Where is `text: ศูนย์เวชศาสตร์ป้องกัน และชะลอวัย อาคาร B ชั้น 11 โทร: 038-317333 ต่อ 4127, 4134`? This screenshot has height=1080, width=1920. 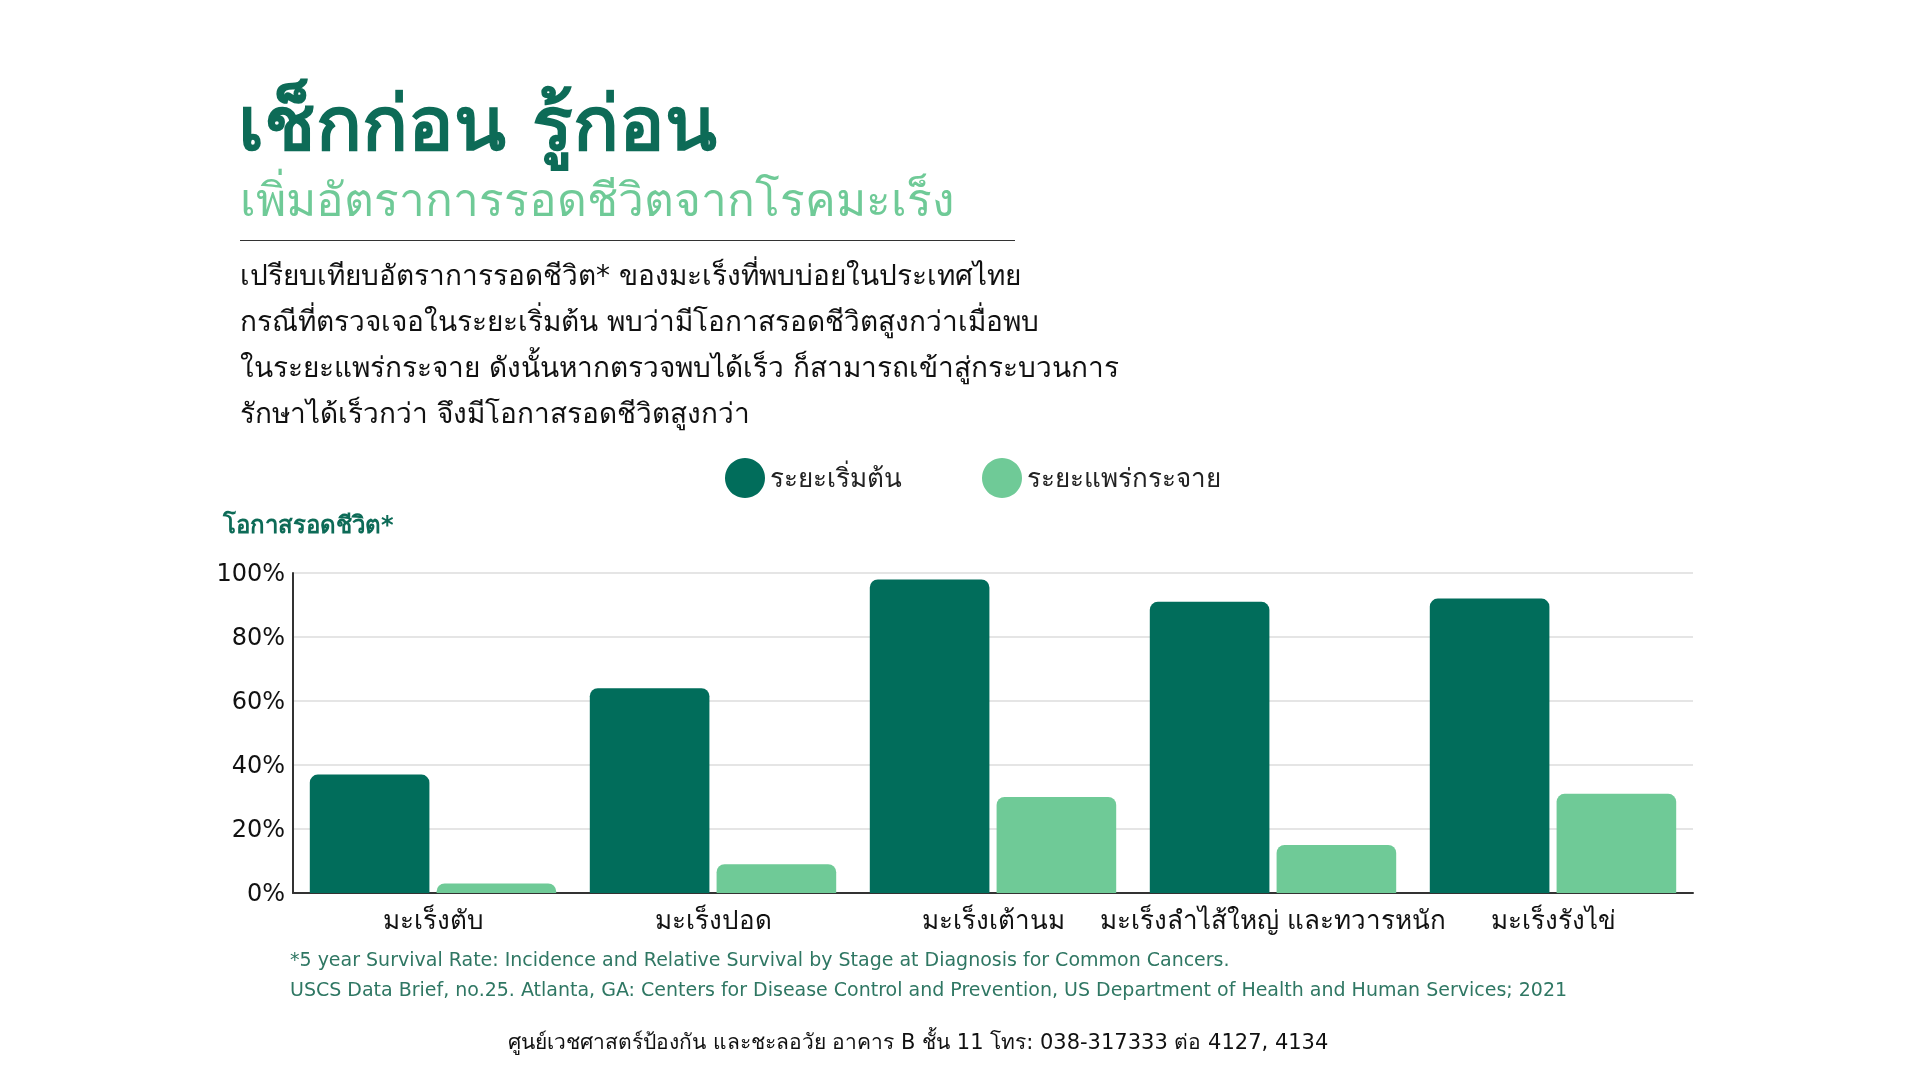
text: ศูนย์เวชศาสตร์ป้องกัน และชะลอวัย อาคาร B ชั้น 11 โทร: 038-317333 ต่อ 4127, 4134 is located at coordinates (918, 1041).